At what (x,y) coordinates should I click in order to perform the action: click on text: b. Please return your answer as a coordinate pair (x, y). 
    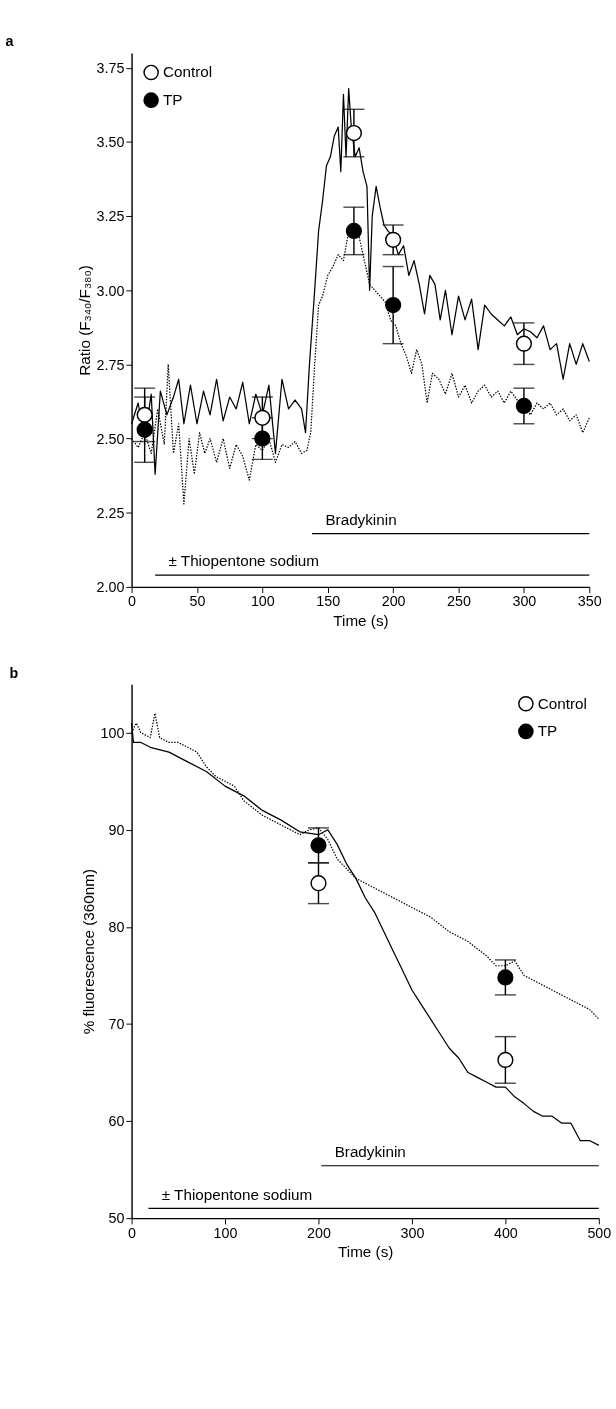
    Looking at the image, I should click on (14, 672).